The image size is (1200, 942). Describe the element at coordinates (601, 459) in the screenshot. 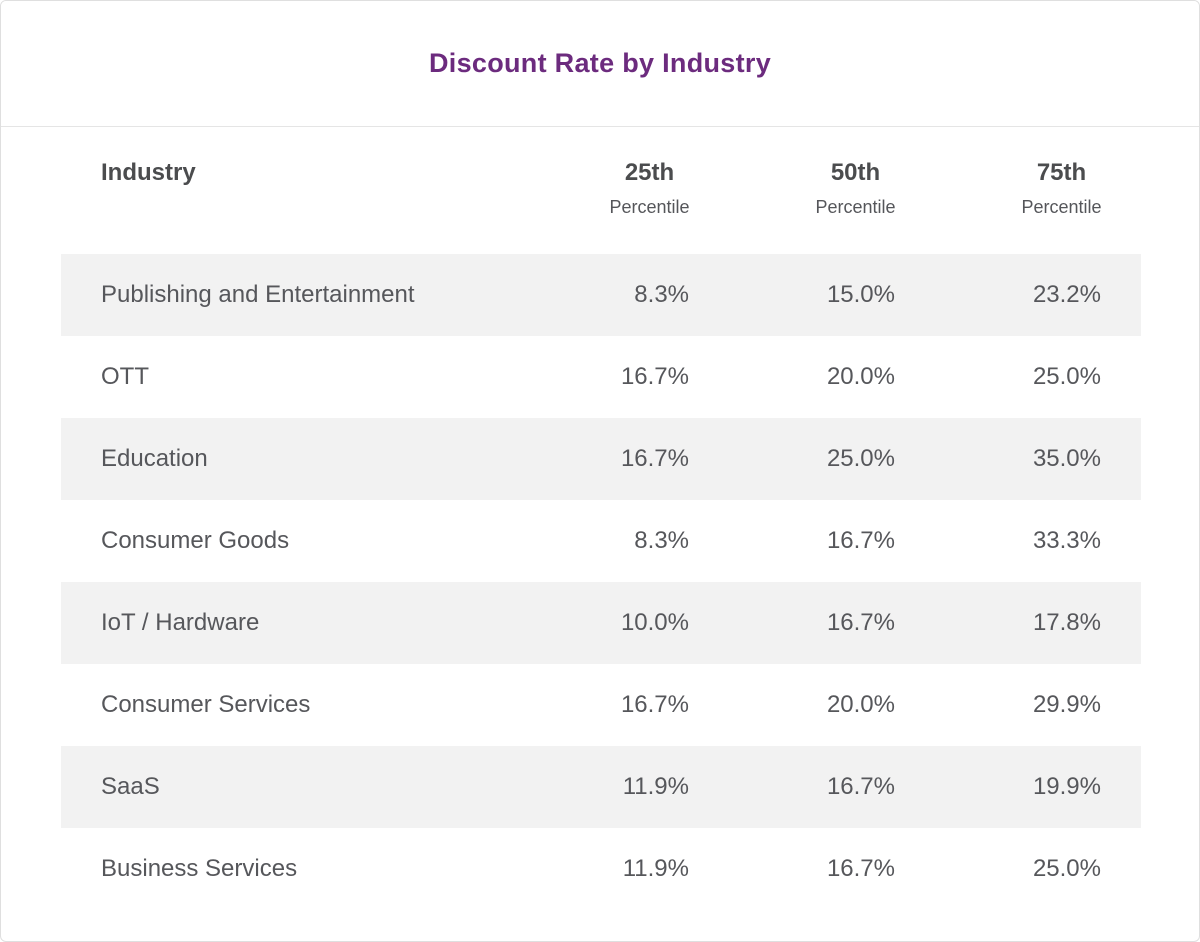

I see `table-row: Education 16.7% 25.0% 35.0%` at that location.